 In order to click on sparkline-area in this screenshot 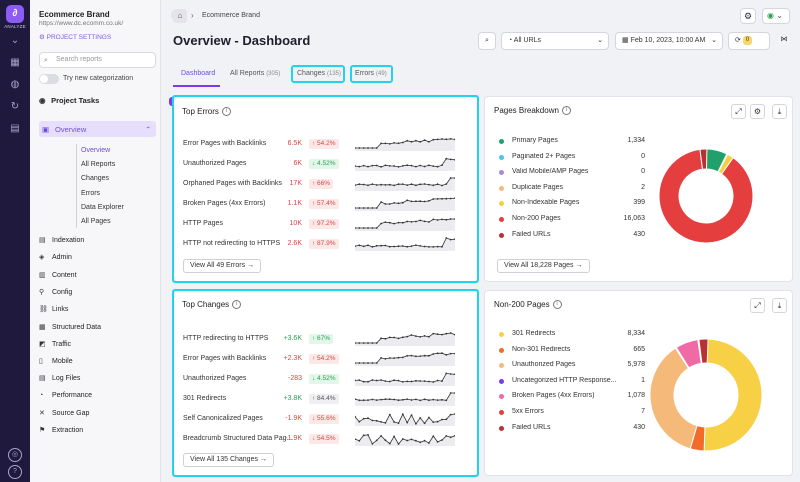, I will do `click(405, 144)`.